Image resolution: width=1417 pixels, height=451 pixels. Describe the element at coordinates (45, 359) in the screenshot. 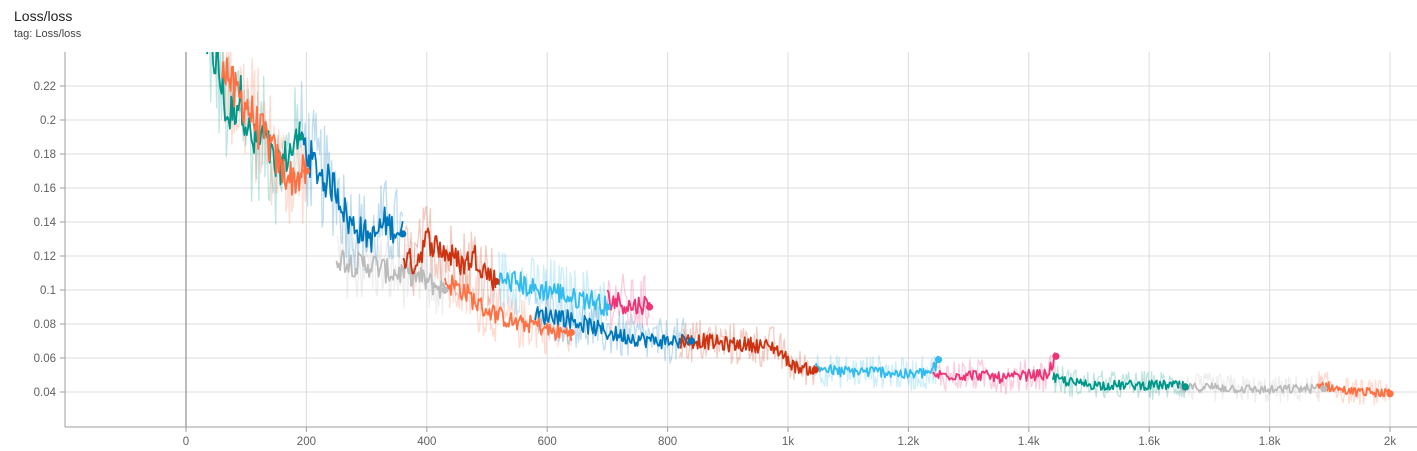

I see `y-tick-label: 0.06` at that location.